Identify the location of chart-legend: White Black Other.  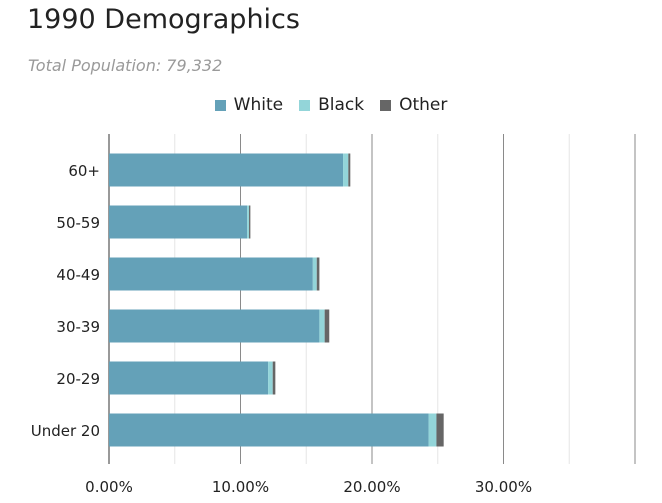
(331, 105).